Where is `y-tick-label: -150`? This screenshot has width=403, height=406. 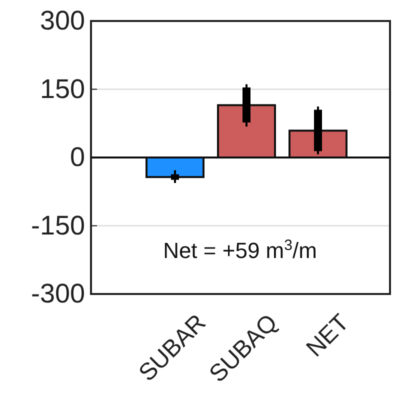 y-tick-label: -150 is located at coordinates (57, 225).